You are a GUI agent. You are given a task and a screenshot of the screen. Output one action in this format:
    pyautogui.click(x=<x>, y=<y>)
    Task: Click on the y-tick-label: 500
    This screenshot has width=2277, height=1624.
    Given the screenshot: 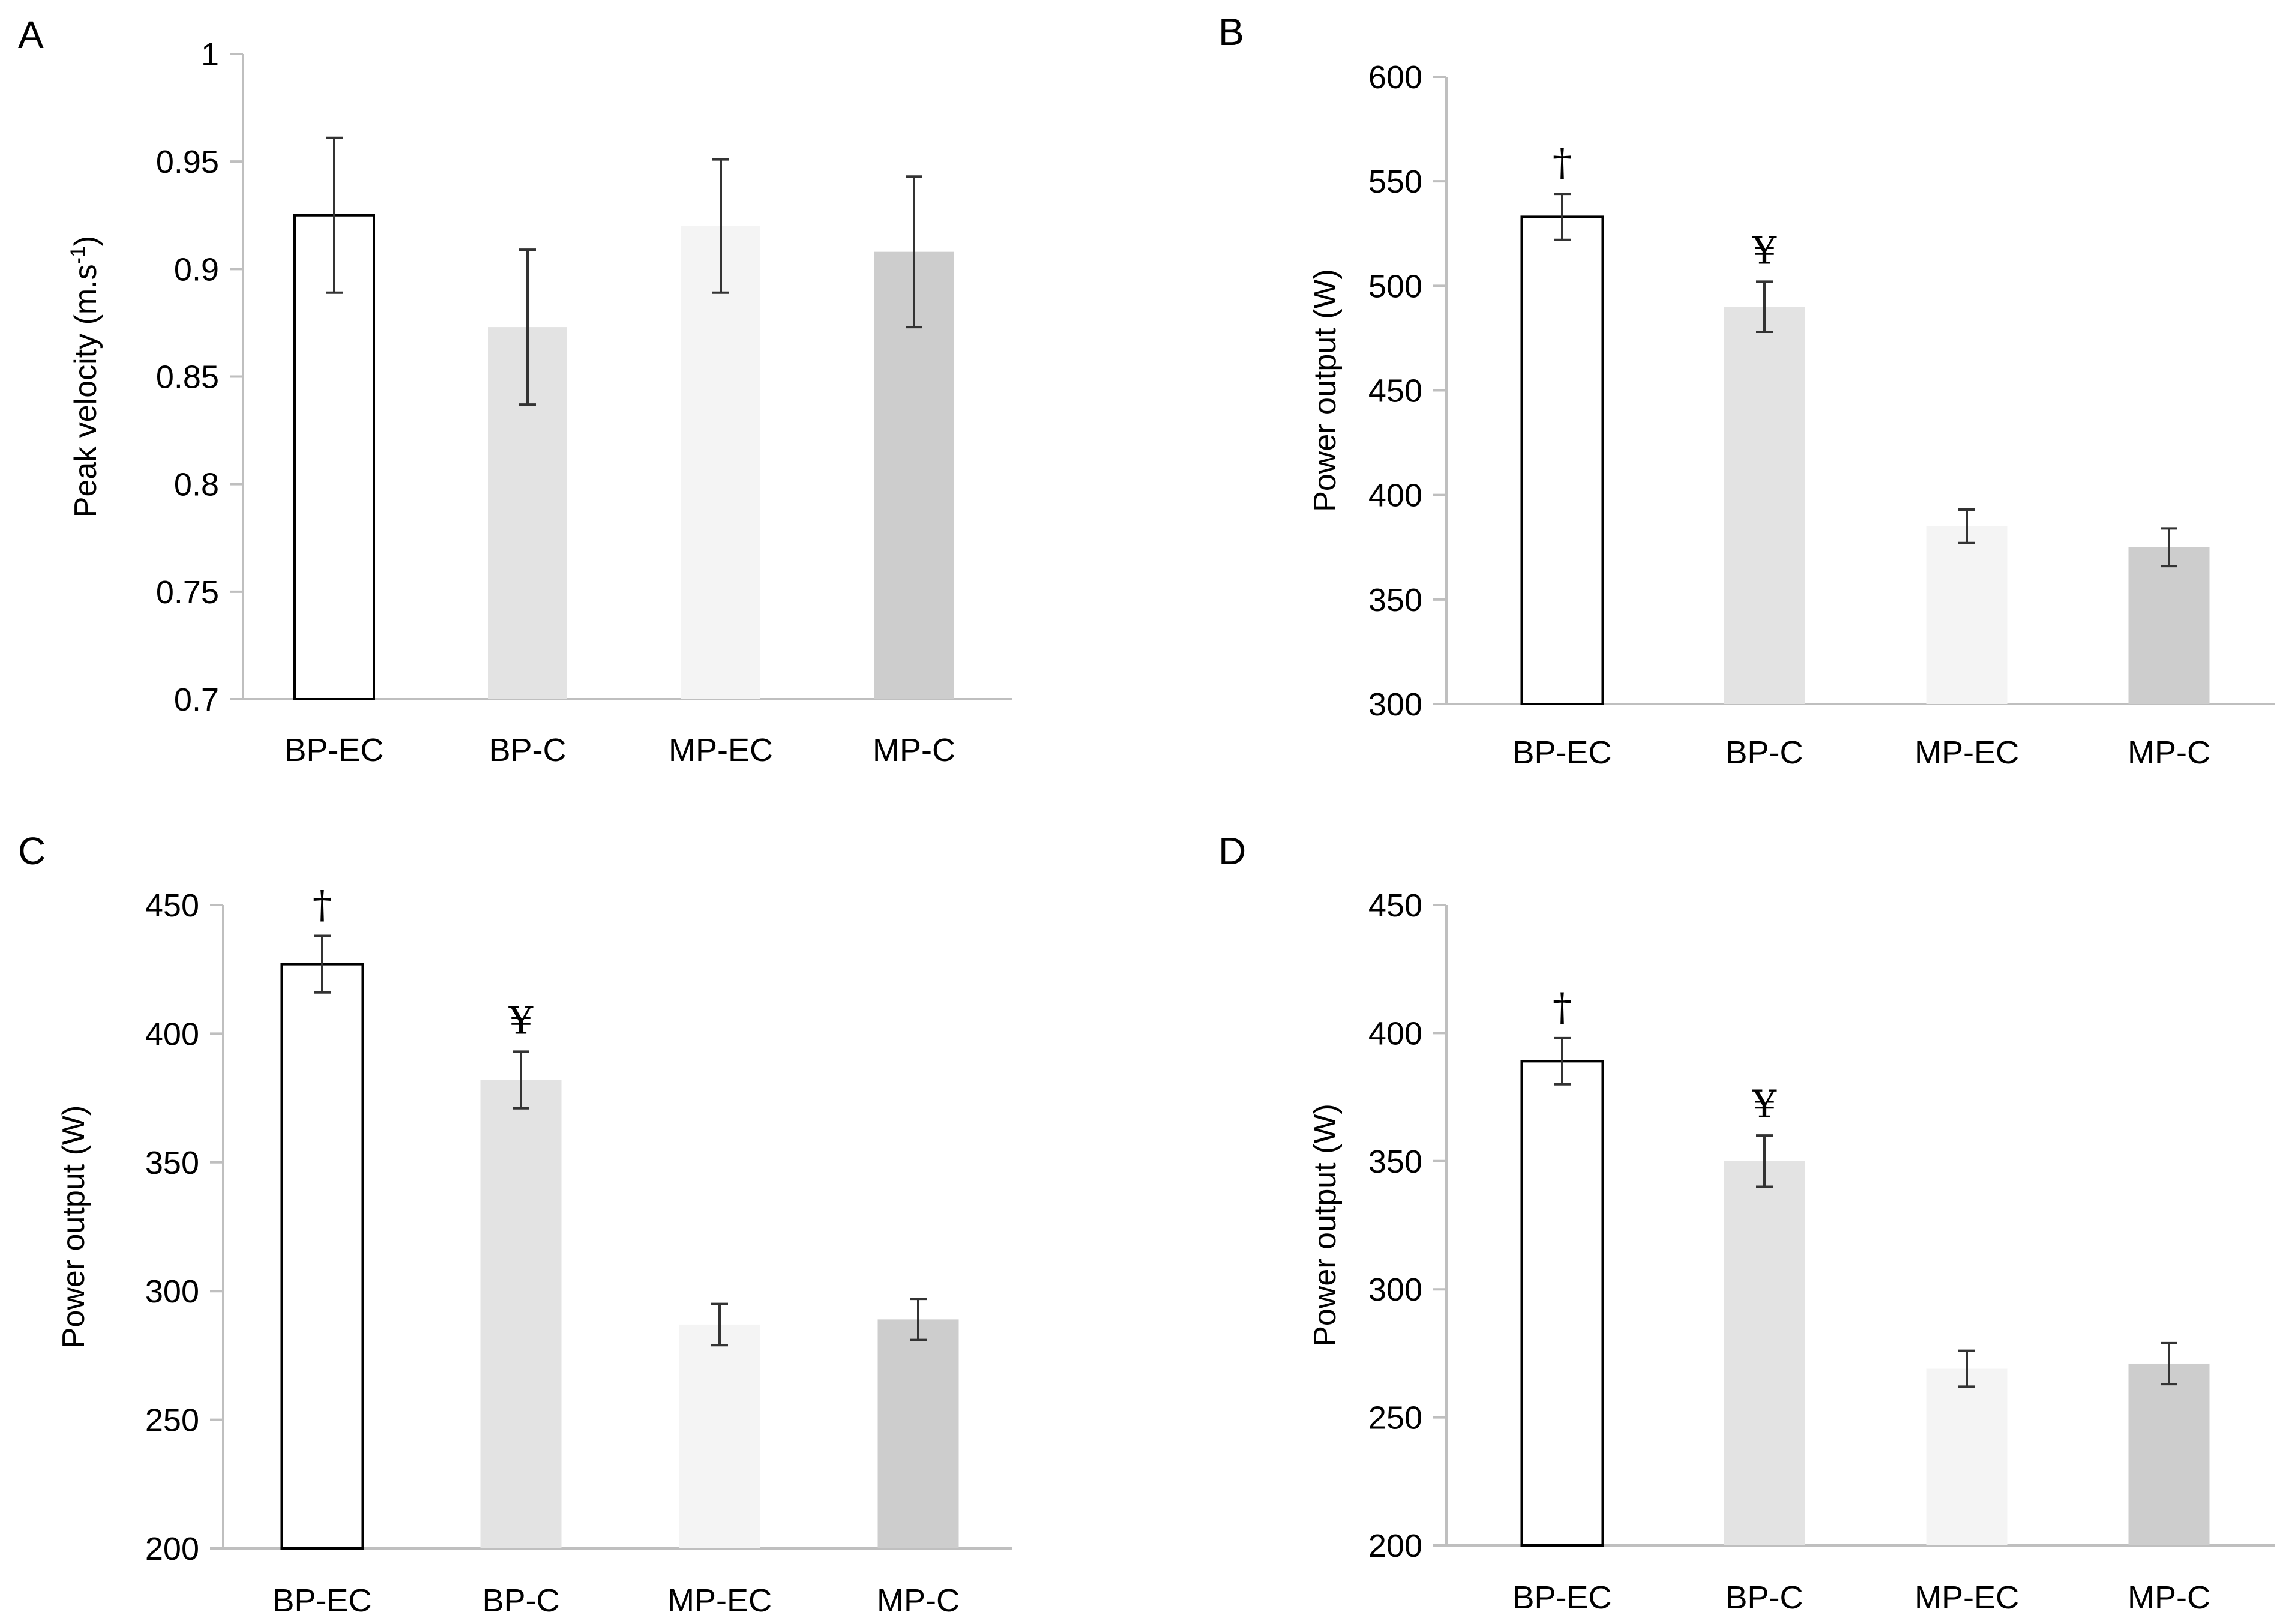 What is the action you would take?
    pyautogui.click(x=1395, y=286)
    